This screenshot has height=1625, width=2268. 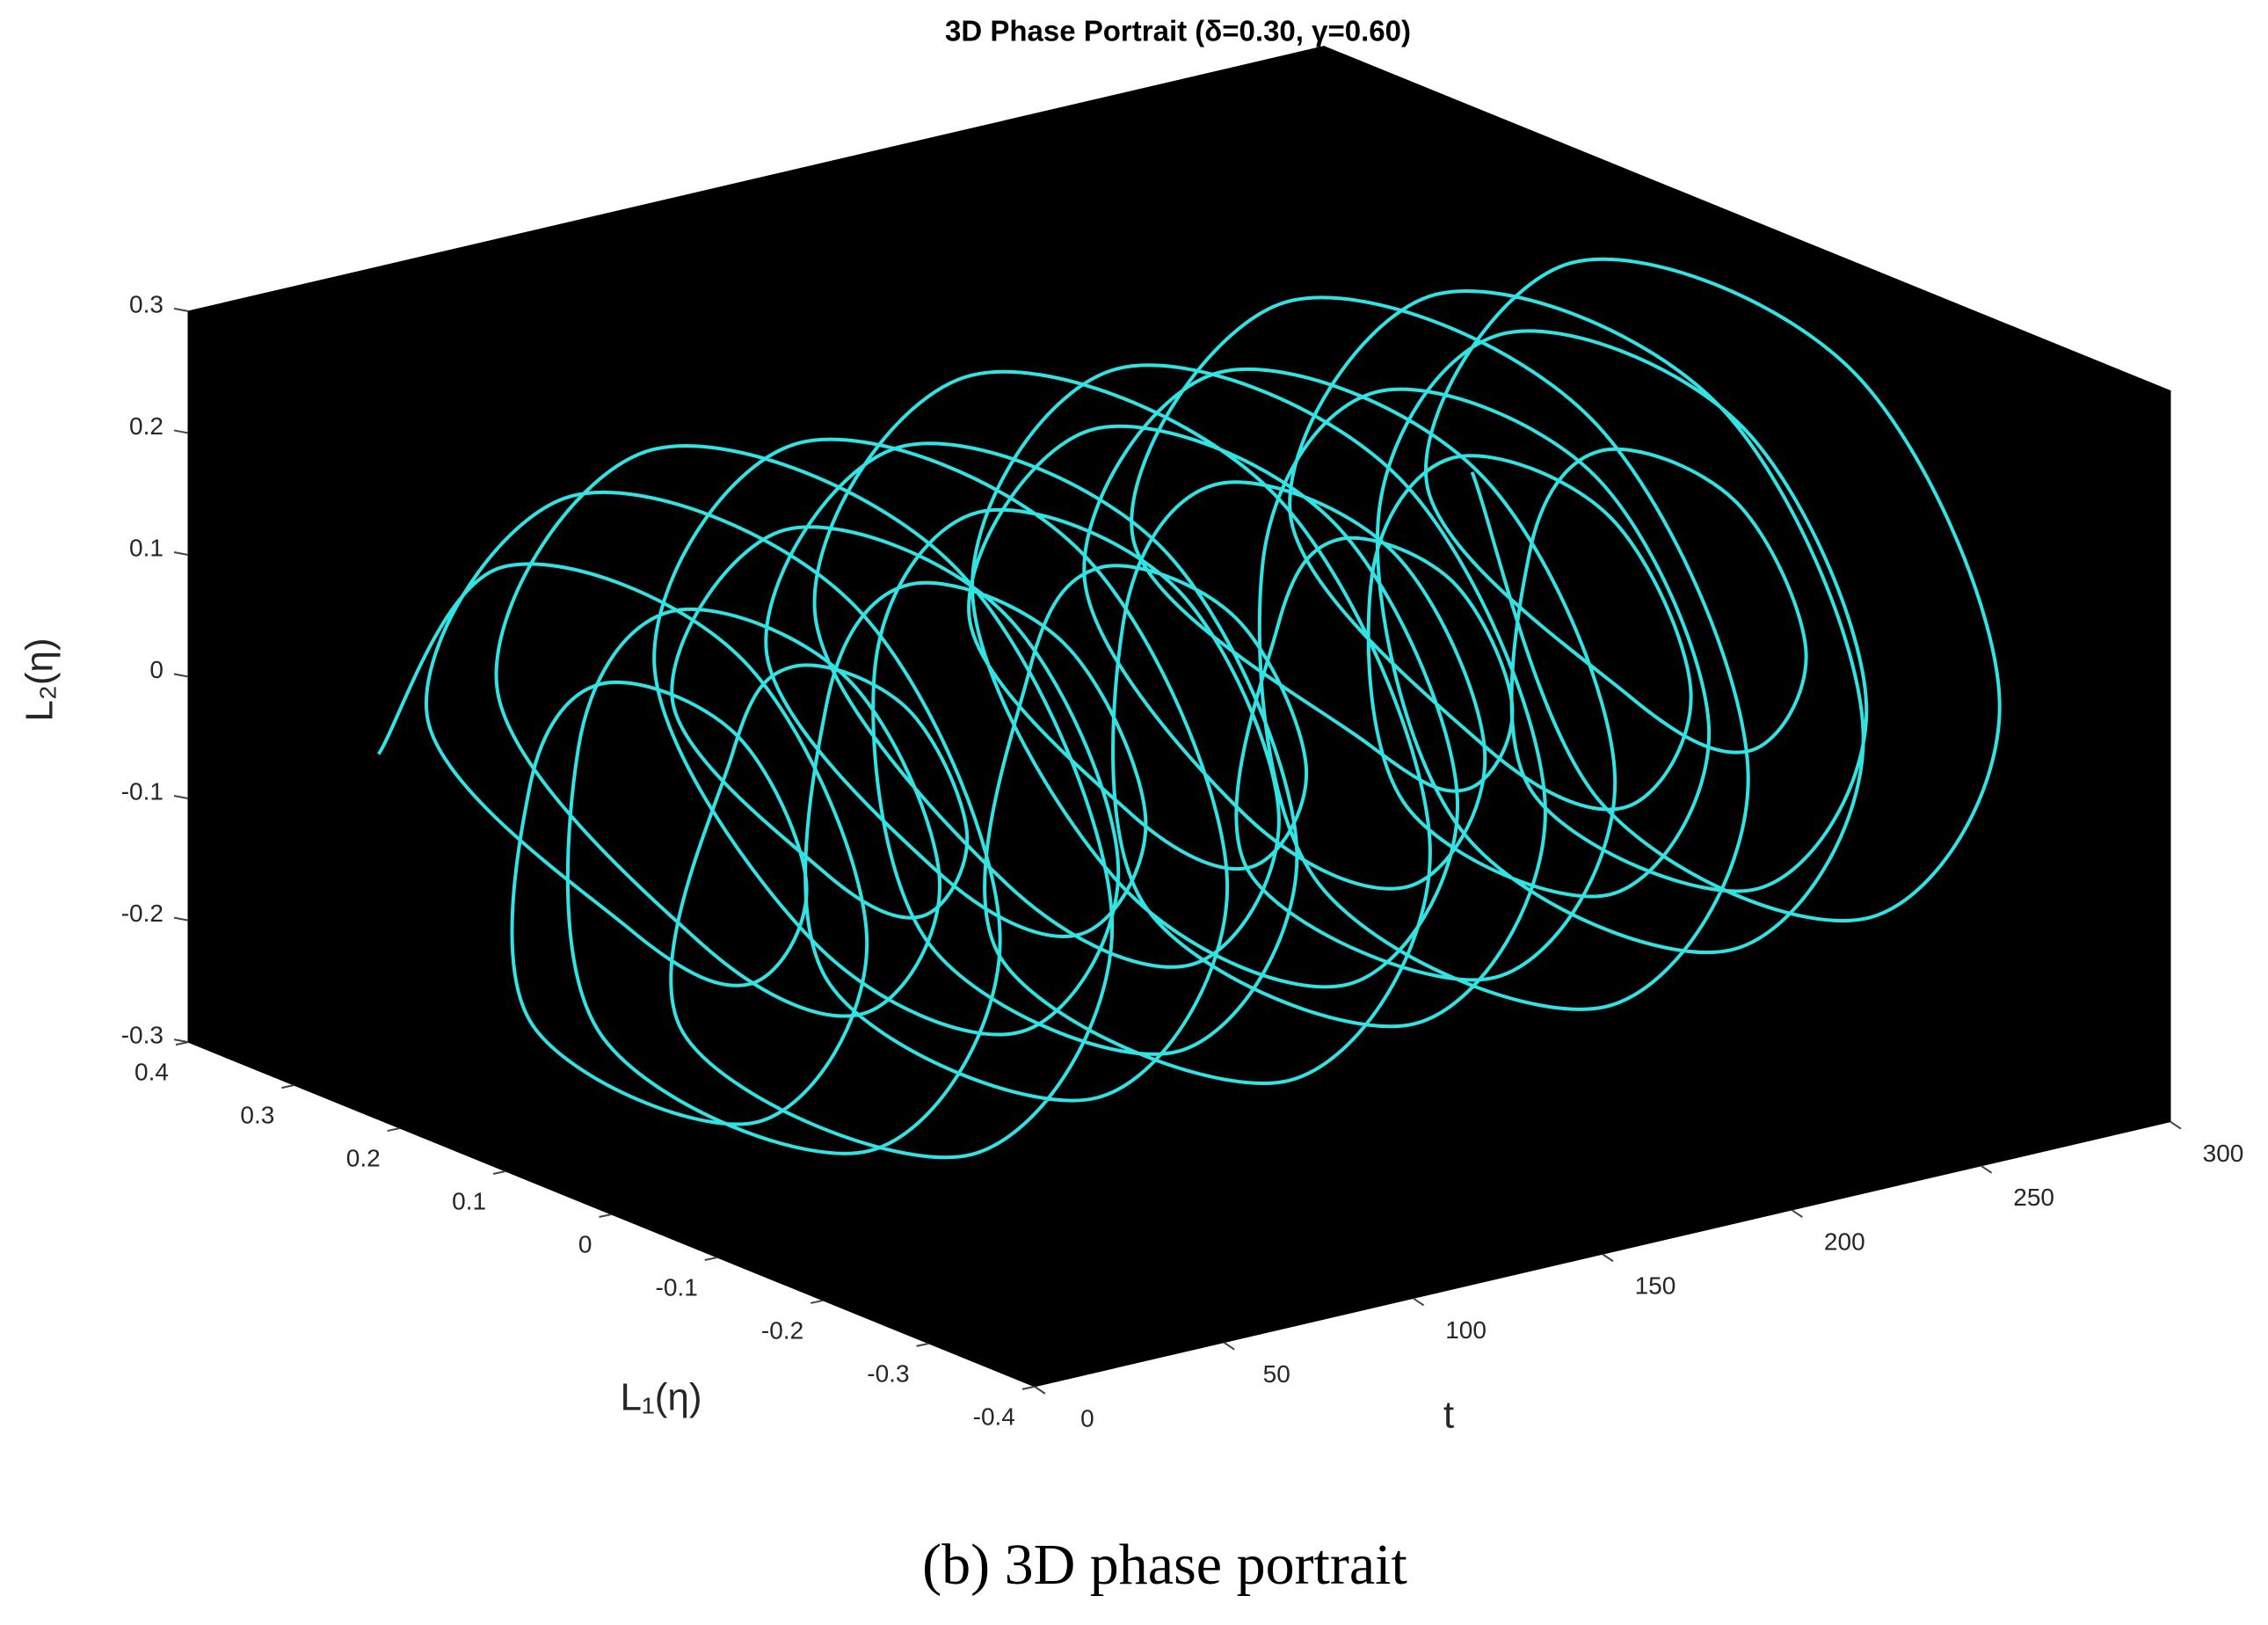 I want to click on y-tick-label: 0.2, so click(x=364, y=1157).